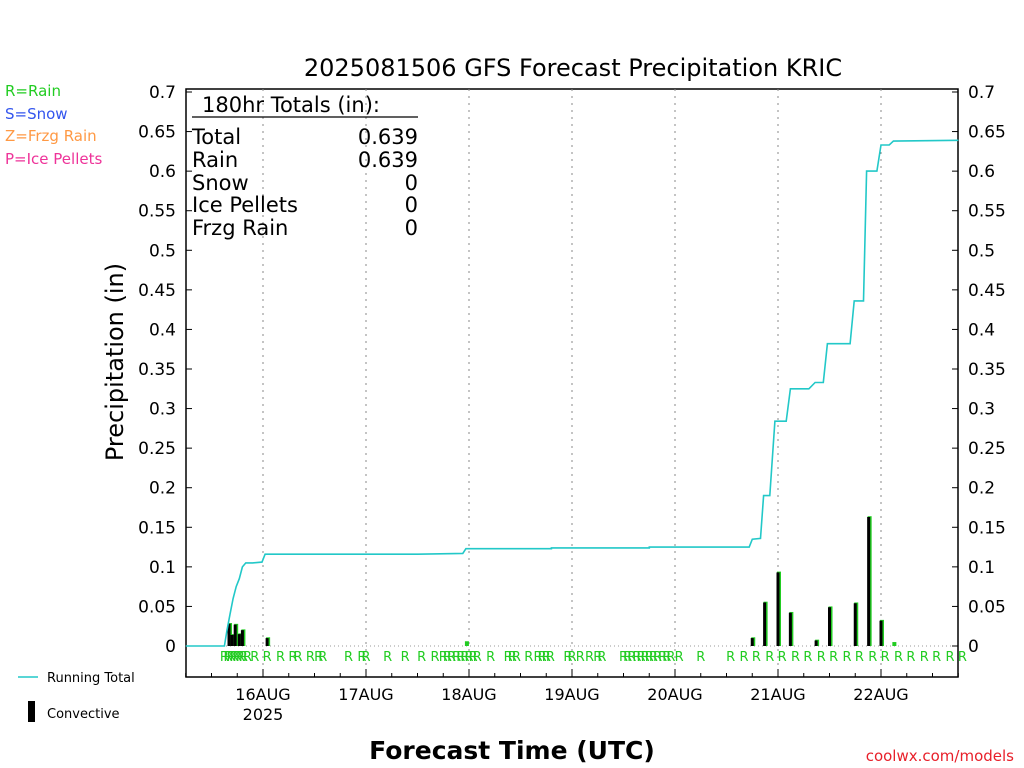  What do you see at coordinates (411, 183) in the screenshot?
I see `totals-value-snow: 0` at bounding box center [411, 183].